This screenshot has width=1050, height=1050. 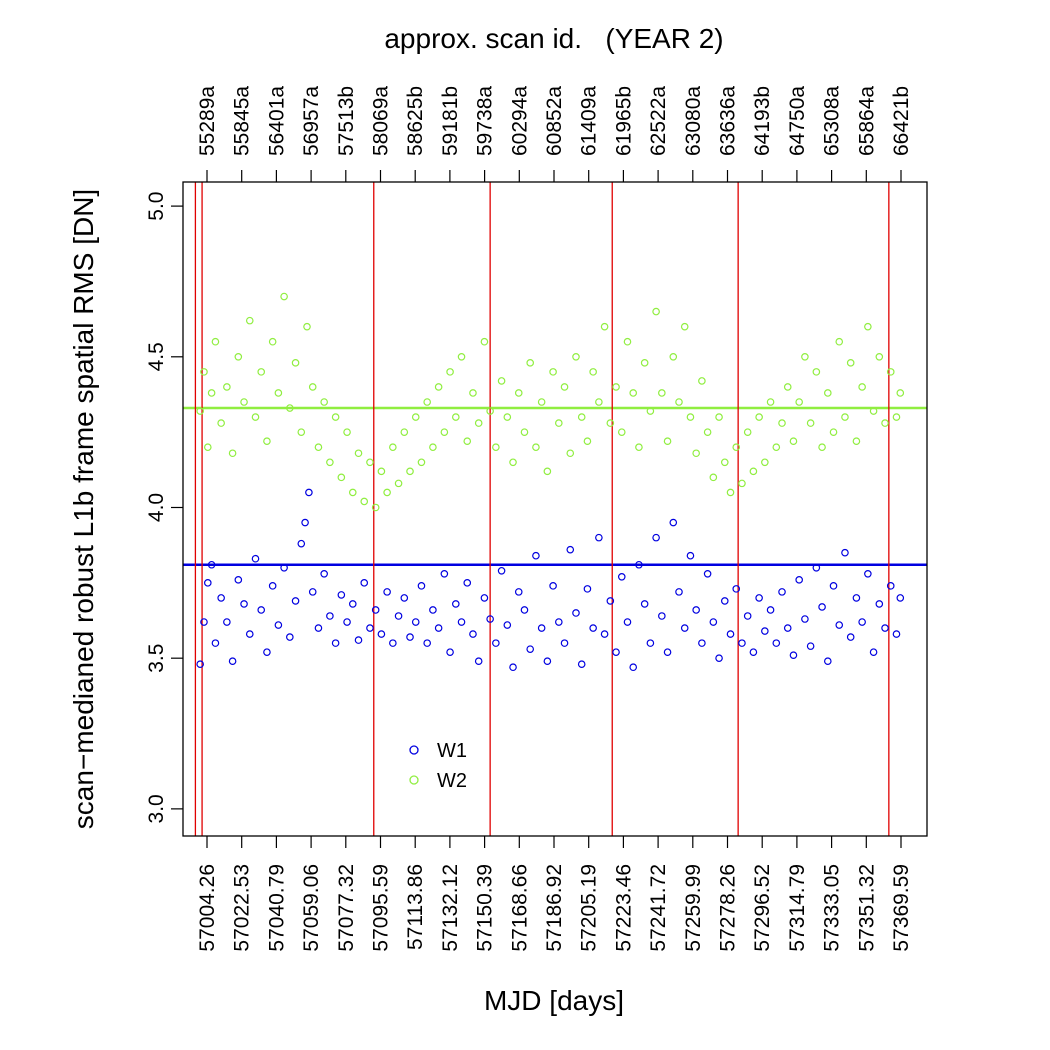 What do you see at coordinates (589, 908) in the screenshot?
I see `x-tick-label: 57205.19` at bounding box center [589, 908].